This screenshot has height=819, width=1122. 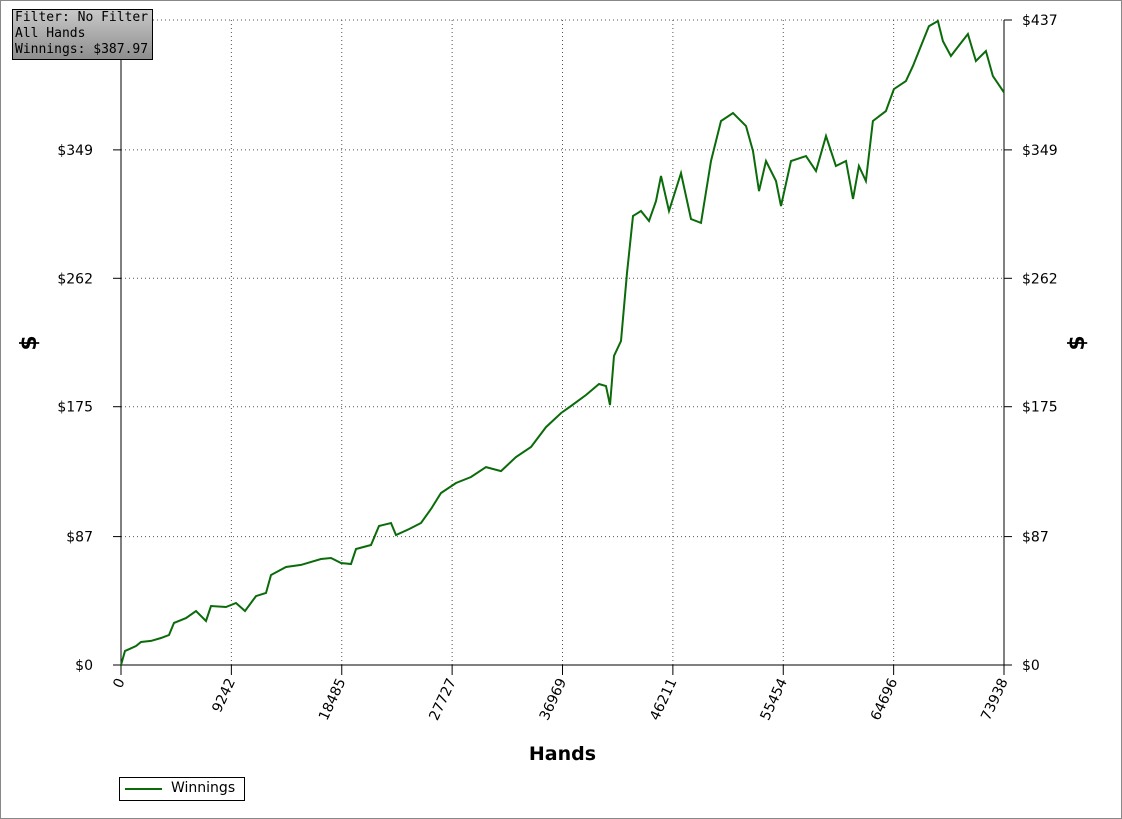 I want to click on y2-tick-label: $175, so click(x=1040, y=408).